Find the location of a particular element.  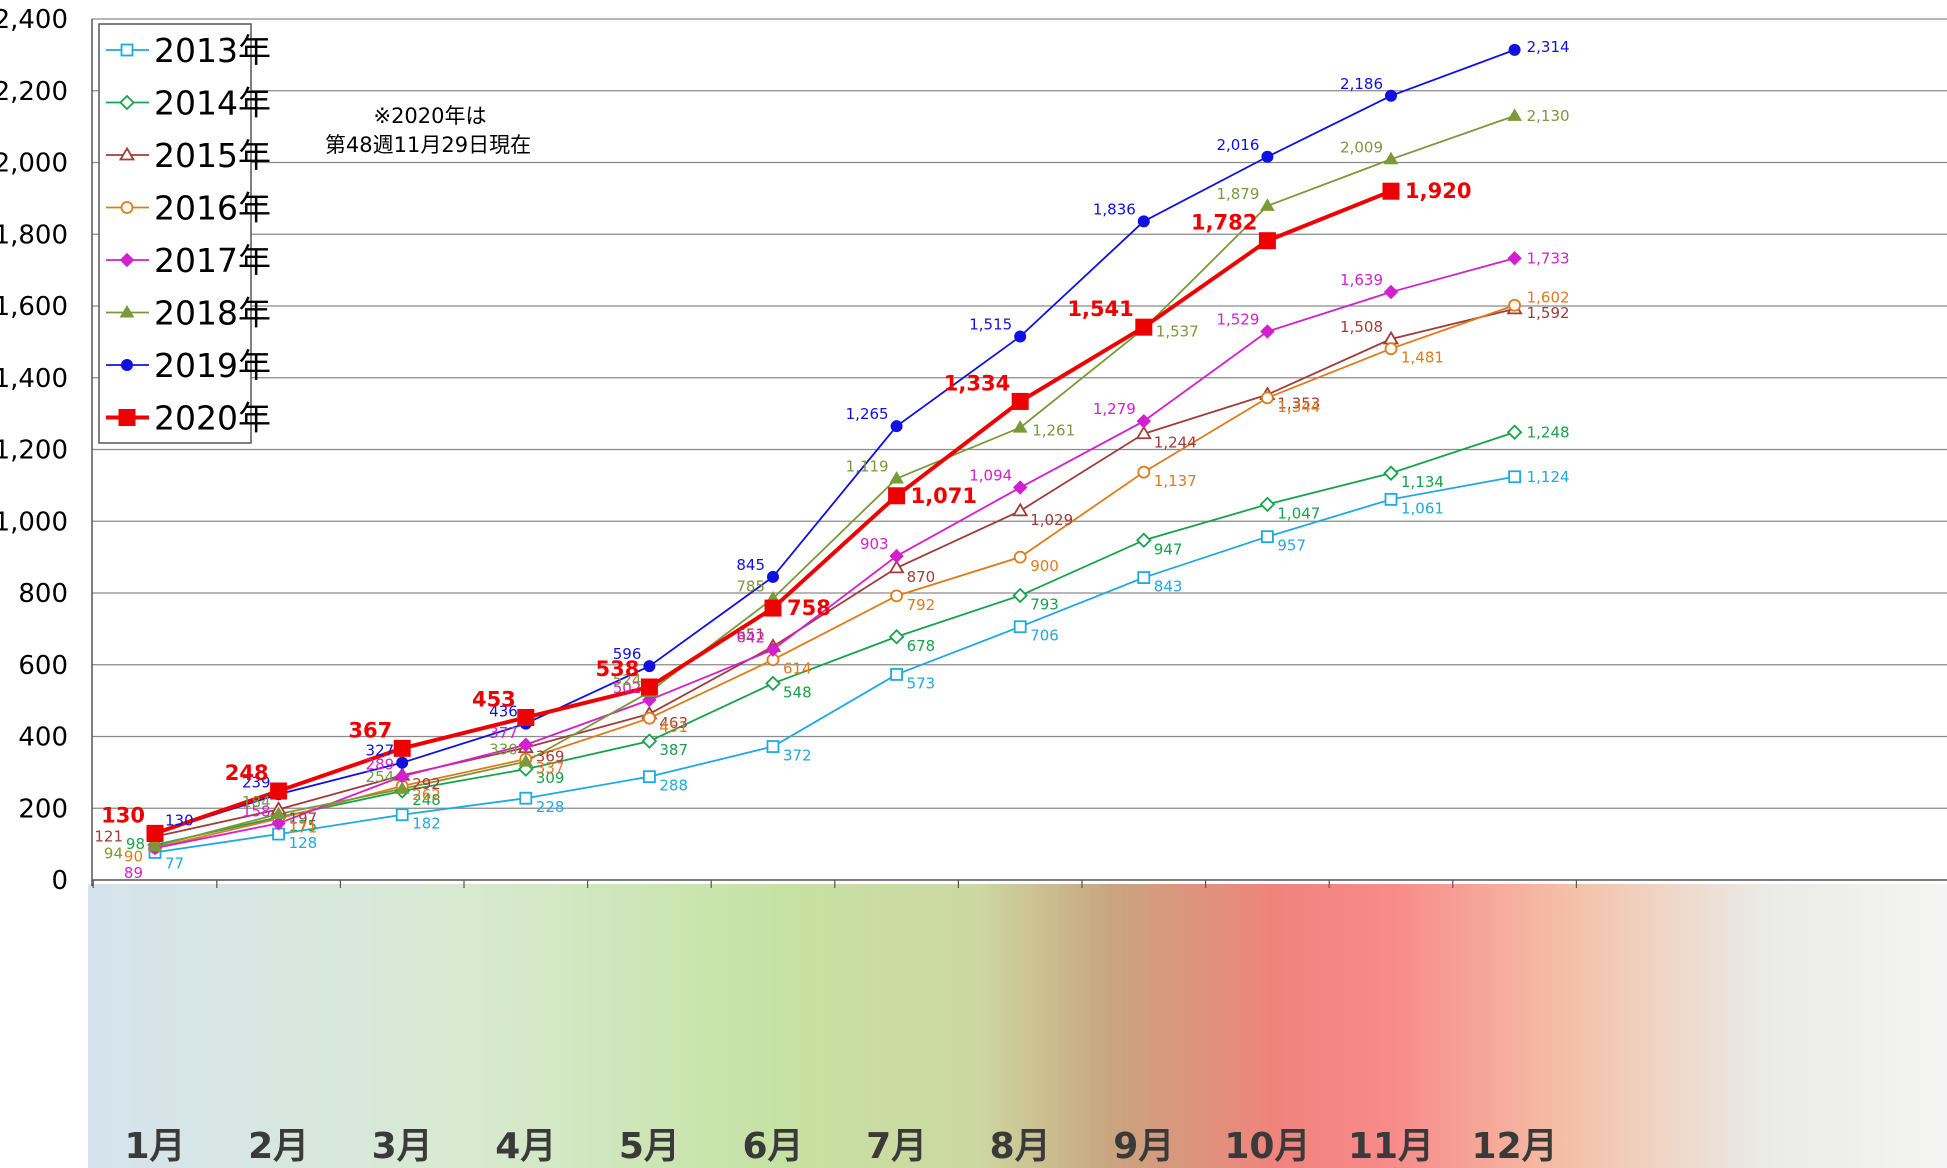

data-label: 573 is located at coordinates (921, 683).